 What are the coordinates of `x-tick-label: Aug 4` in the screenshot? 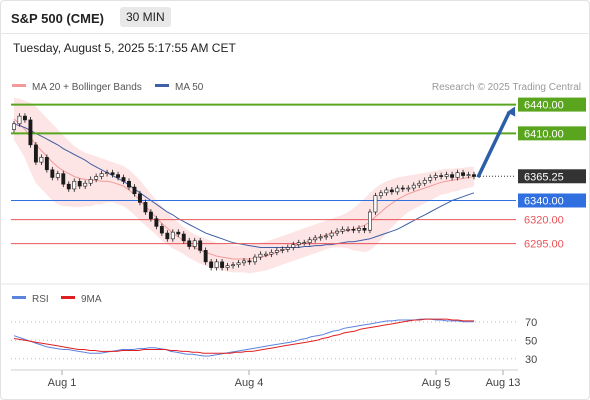 It's located at (249, 383).